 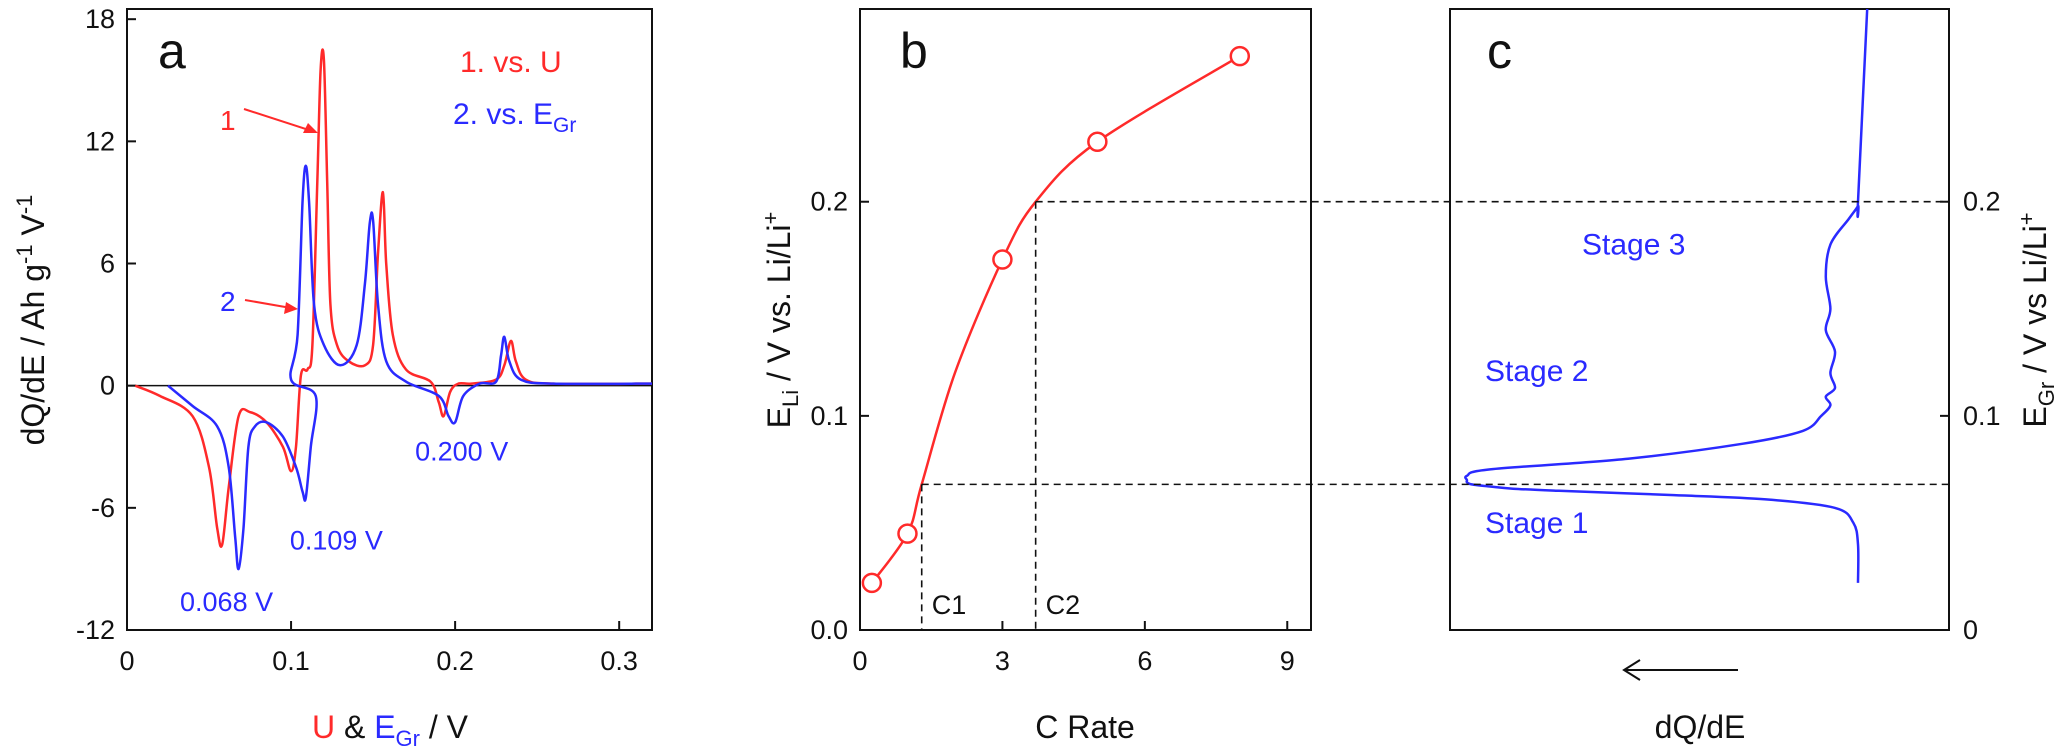 I want to click on panel-b-ylabel: ELi / V vs. Li/Li+, so click(x=780, y=320).